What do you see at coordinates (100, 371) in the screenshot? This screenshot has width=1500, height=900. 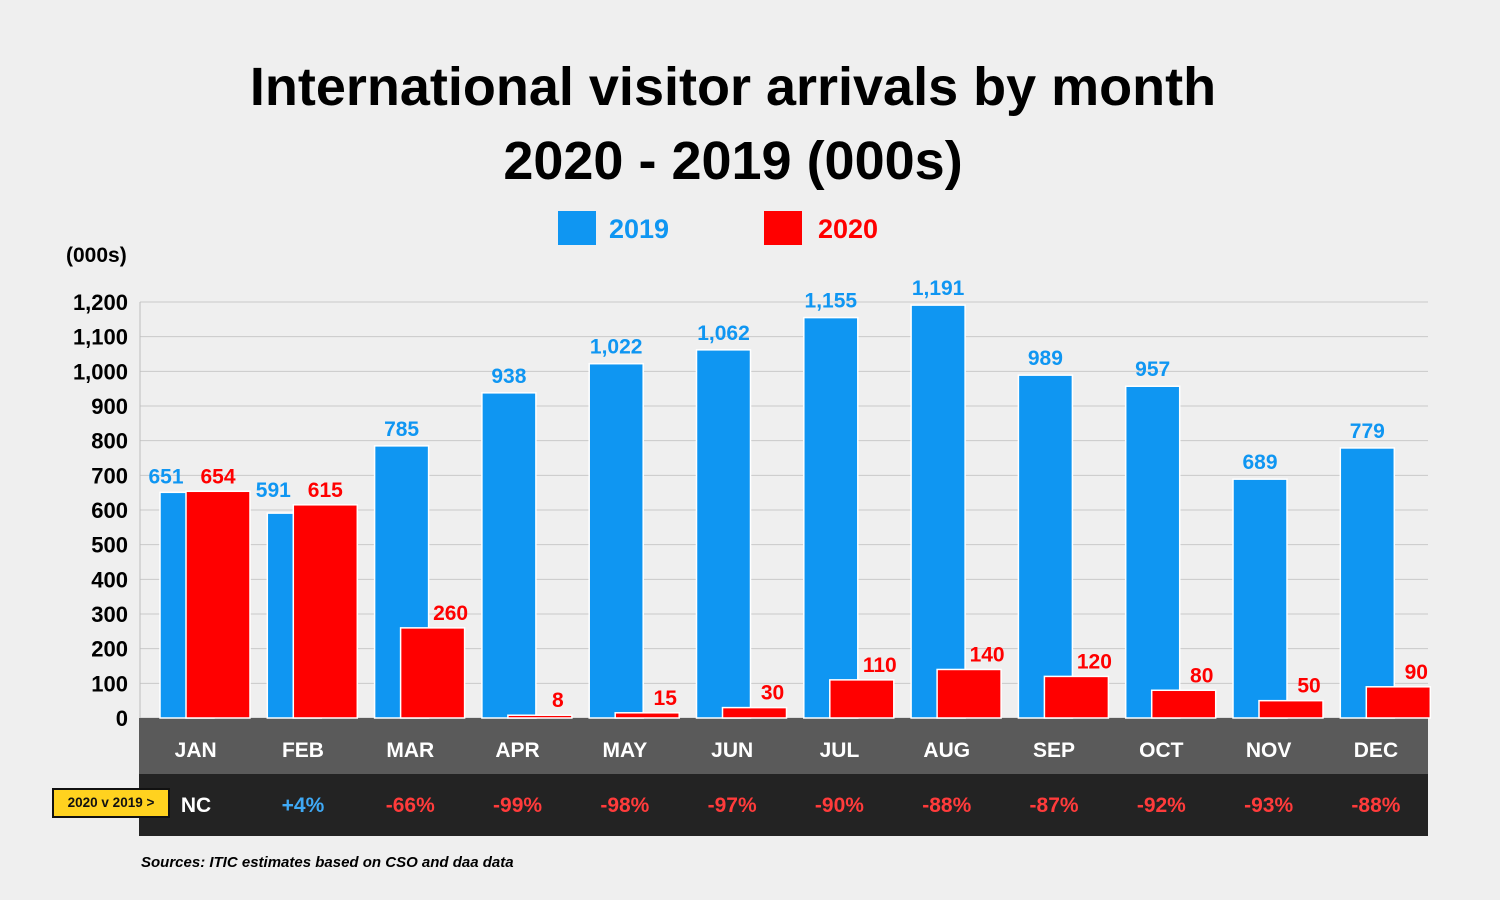 I see `y-tick-label: 1,000` at bounding box center [100, 371].